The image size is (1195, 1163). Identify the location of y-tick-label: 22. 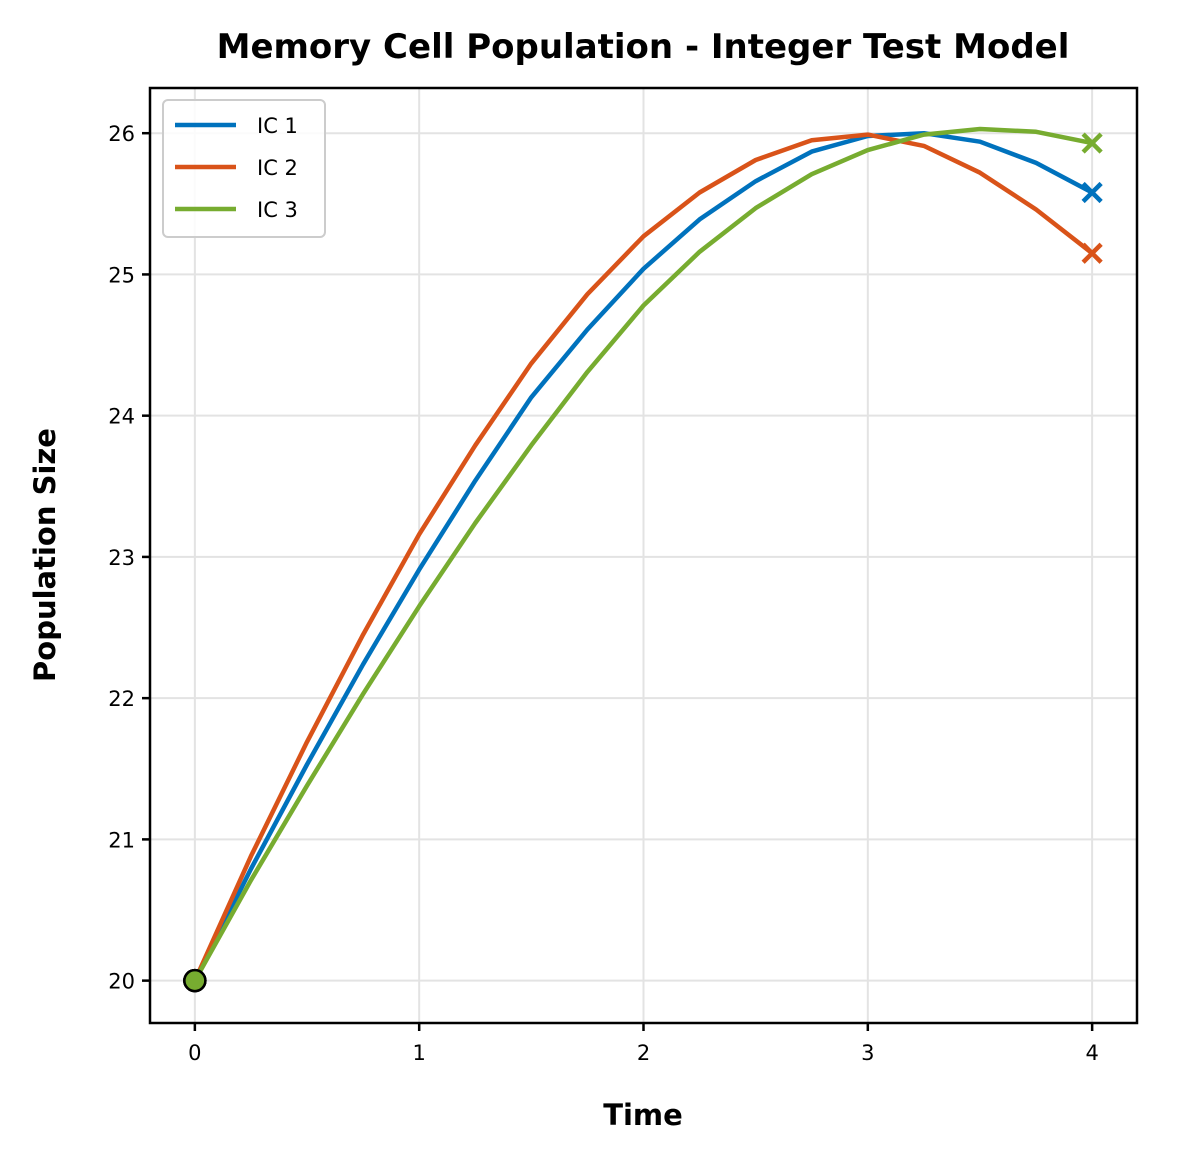
(121, 699).